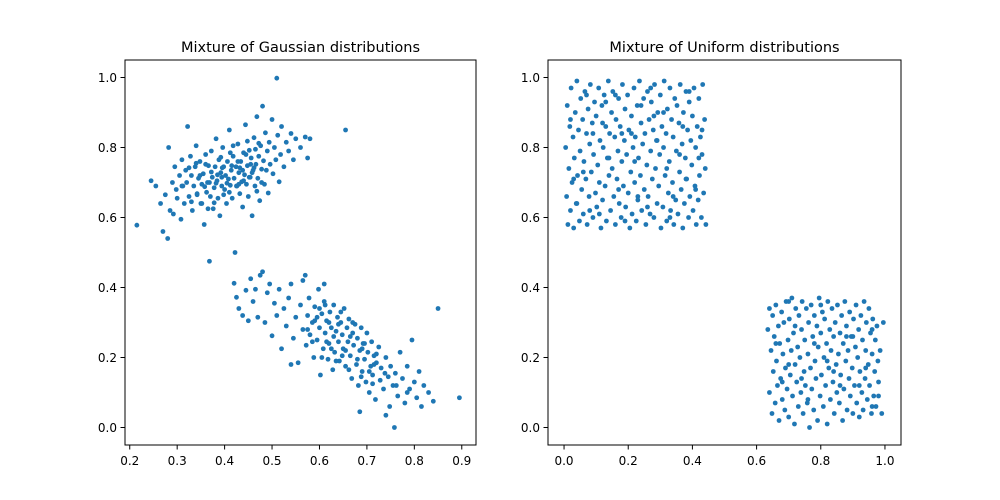 The width and height of the screenshot is (1000, 500). Describe the element at coordinates (820, 461) in the screenshot. I see `uniform-x-tick-label: 0.8` at that location.